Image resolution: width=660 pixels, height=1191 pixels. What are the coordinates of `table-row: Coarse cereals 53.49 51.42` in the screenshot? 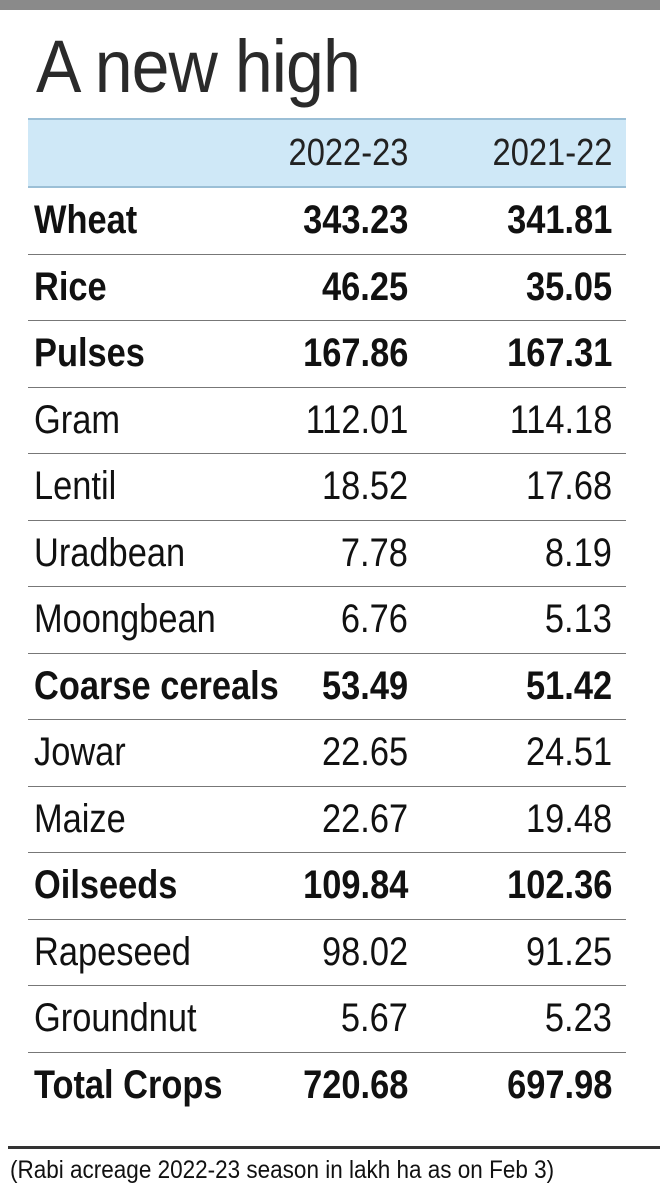 It's located at (327, 687).